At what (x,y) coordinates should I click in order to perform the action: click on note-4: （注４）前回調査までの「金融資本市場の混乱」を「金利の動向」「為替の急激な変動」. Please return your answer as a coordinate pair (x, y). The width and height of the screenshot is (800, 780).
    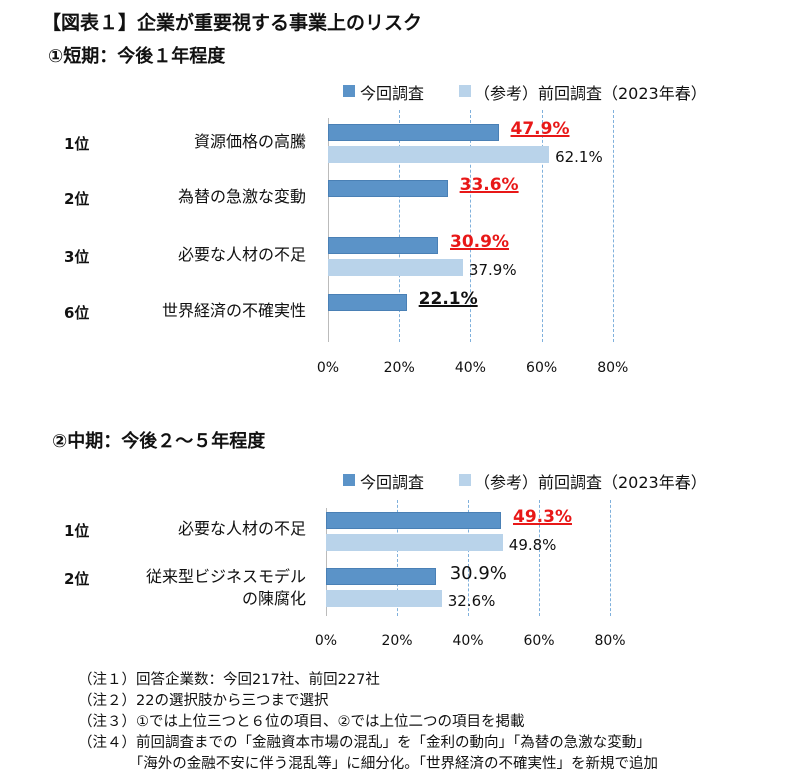
    Looking at the image, I should click on (364, 743).